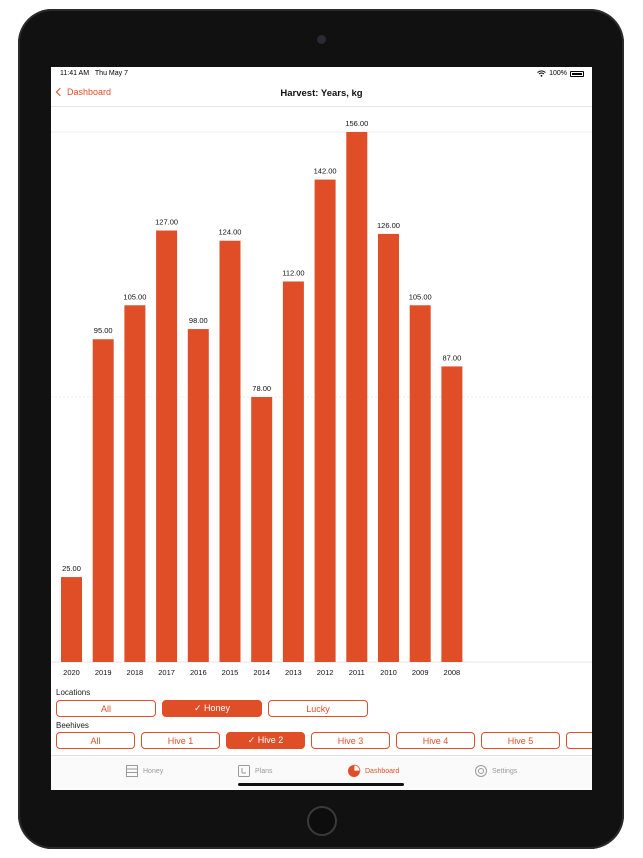  What do you see at coordinates (264, 771) in the screenshot?
I see `tab-plans-label: Plans` at bounding box center [264, 771].